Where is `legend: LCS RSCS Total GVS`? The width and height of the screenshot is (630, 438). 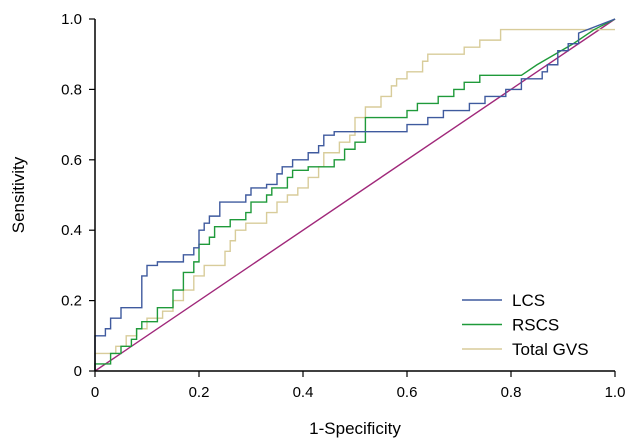
legend: LCS RSCS Total GVS is located at coordinates (525, 325).